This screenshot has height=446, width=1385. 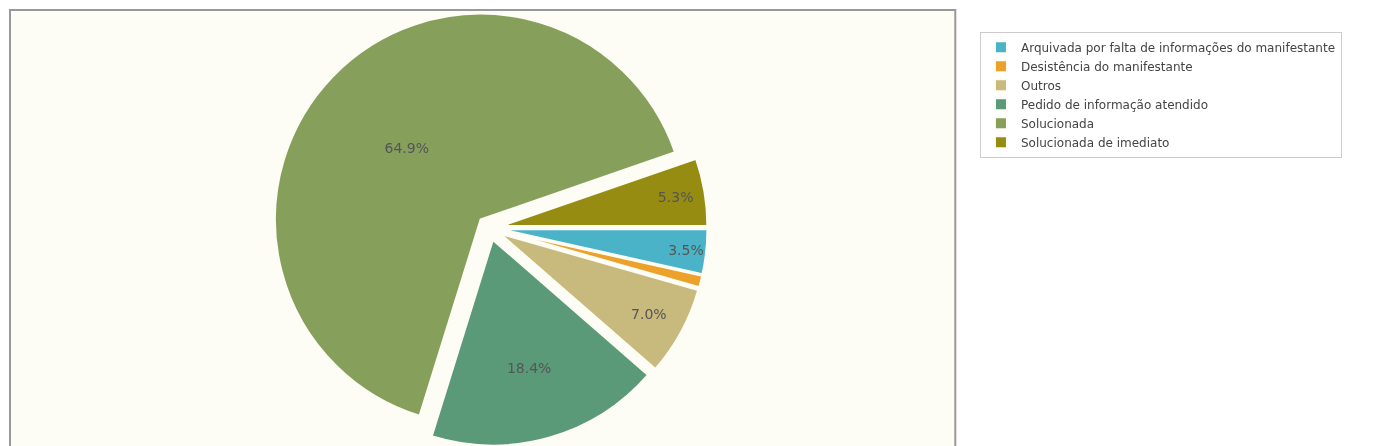 I want to click on data-label: 64.9%, so click(x=407, y=147).